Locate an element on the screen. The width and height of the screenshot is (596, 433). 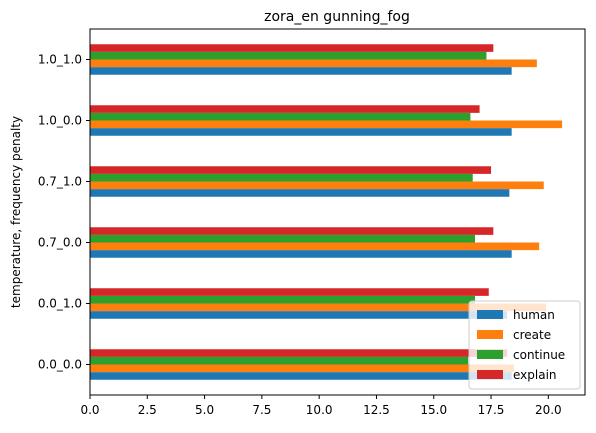
x-tick-label: 15.0 is located at coordinates (433, 410).